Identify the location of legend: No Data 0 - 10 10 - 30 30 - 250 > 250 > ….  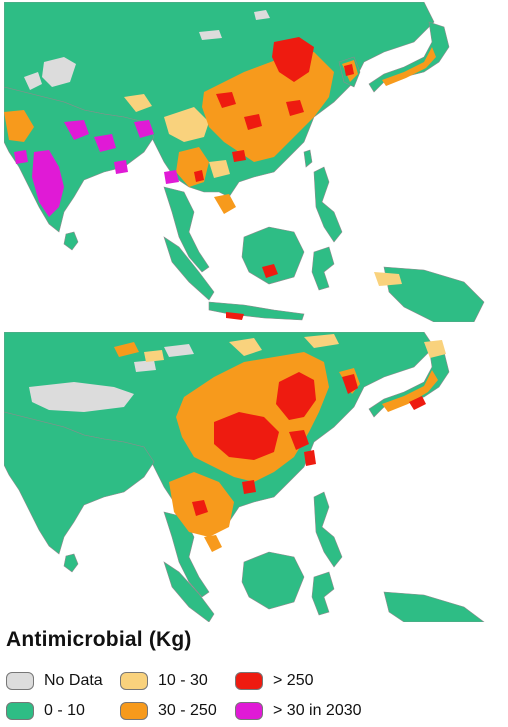
(256, 697).